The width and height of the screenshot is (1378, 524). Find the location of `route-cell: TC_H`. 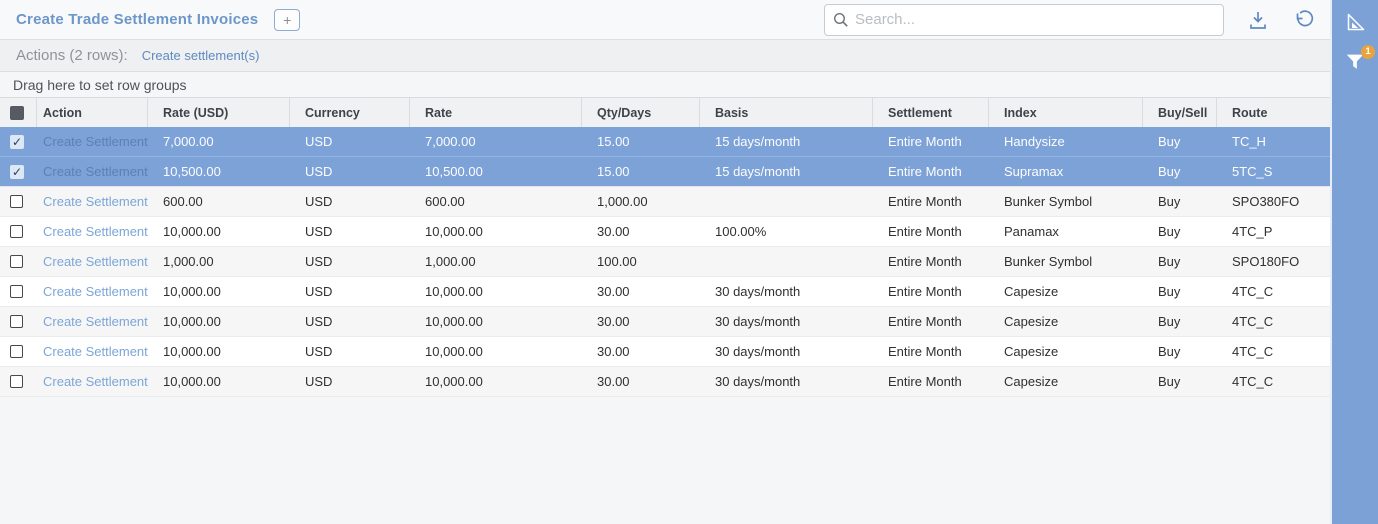

route-cell: TC_H is located at coordinates (1249, 141).